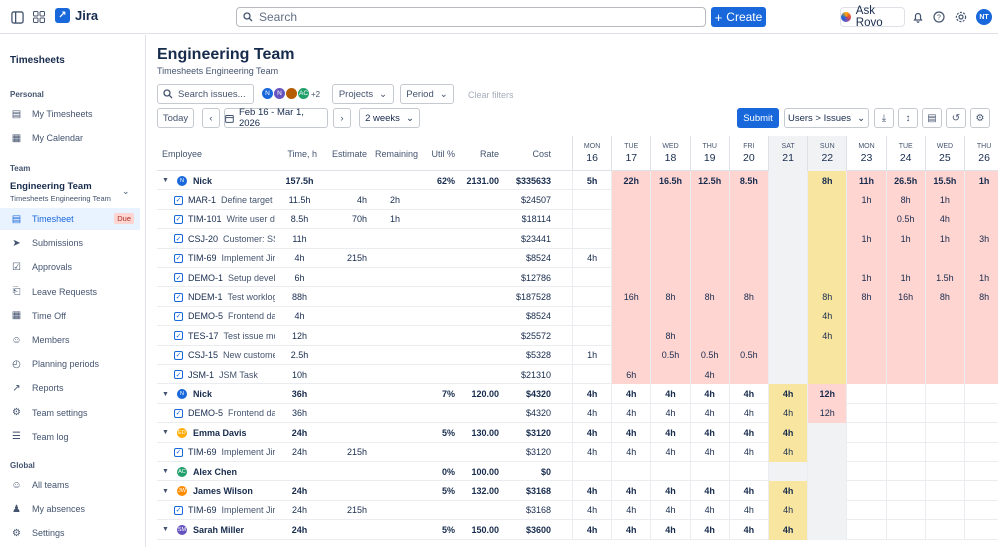 Image resolution: width=998 pixels, height=547 pixels. I want to click on help-icon: ?, so click(939, 17).